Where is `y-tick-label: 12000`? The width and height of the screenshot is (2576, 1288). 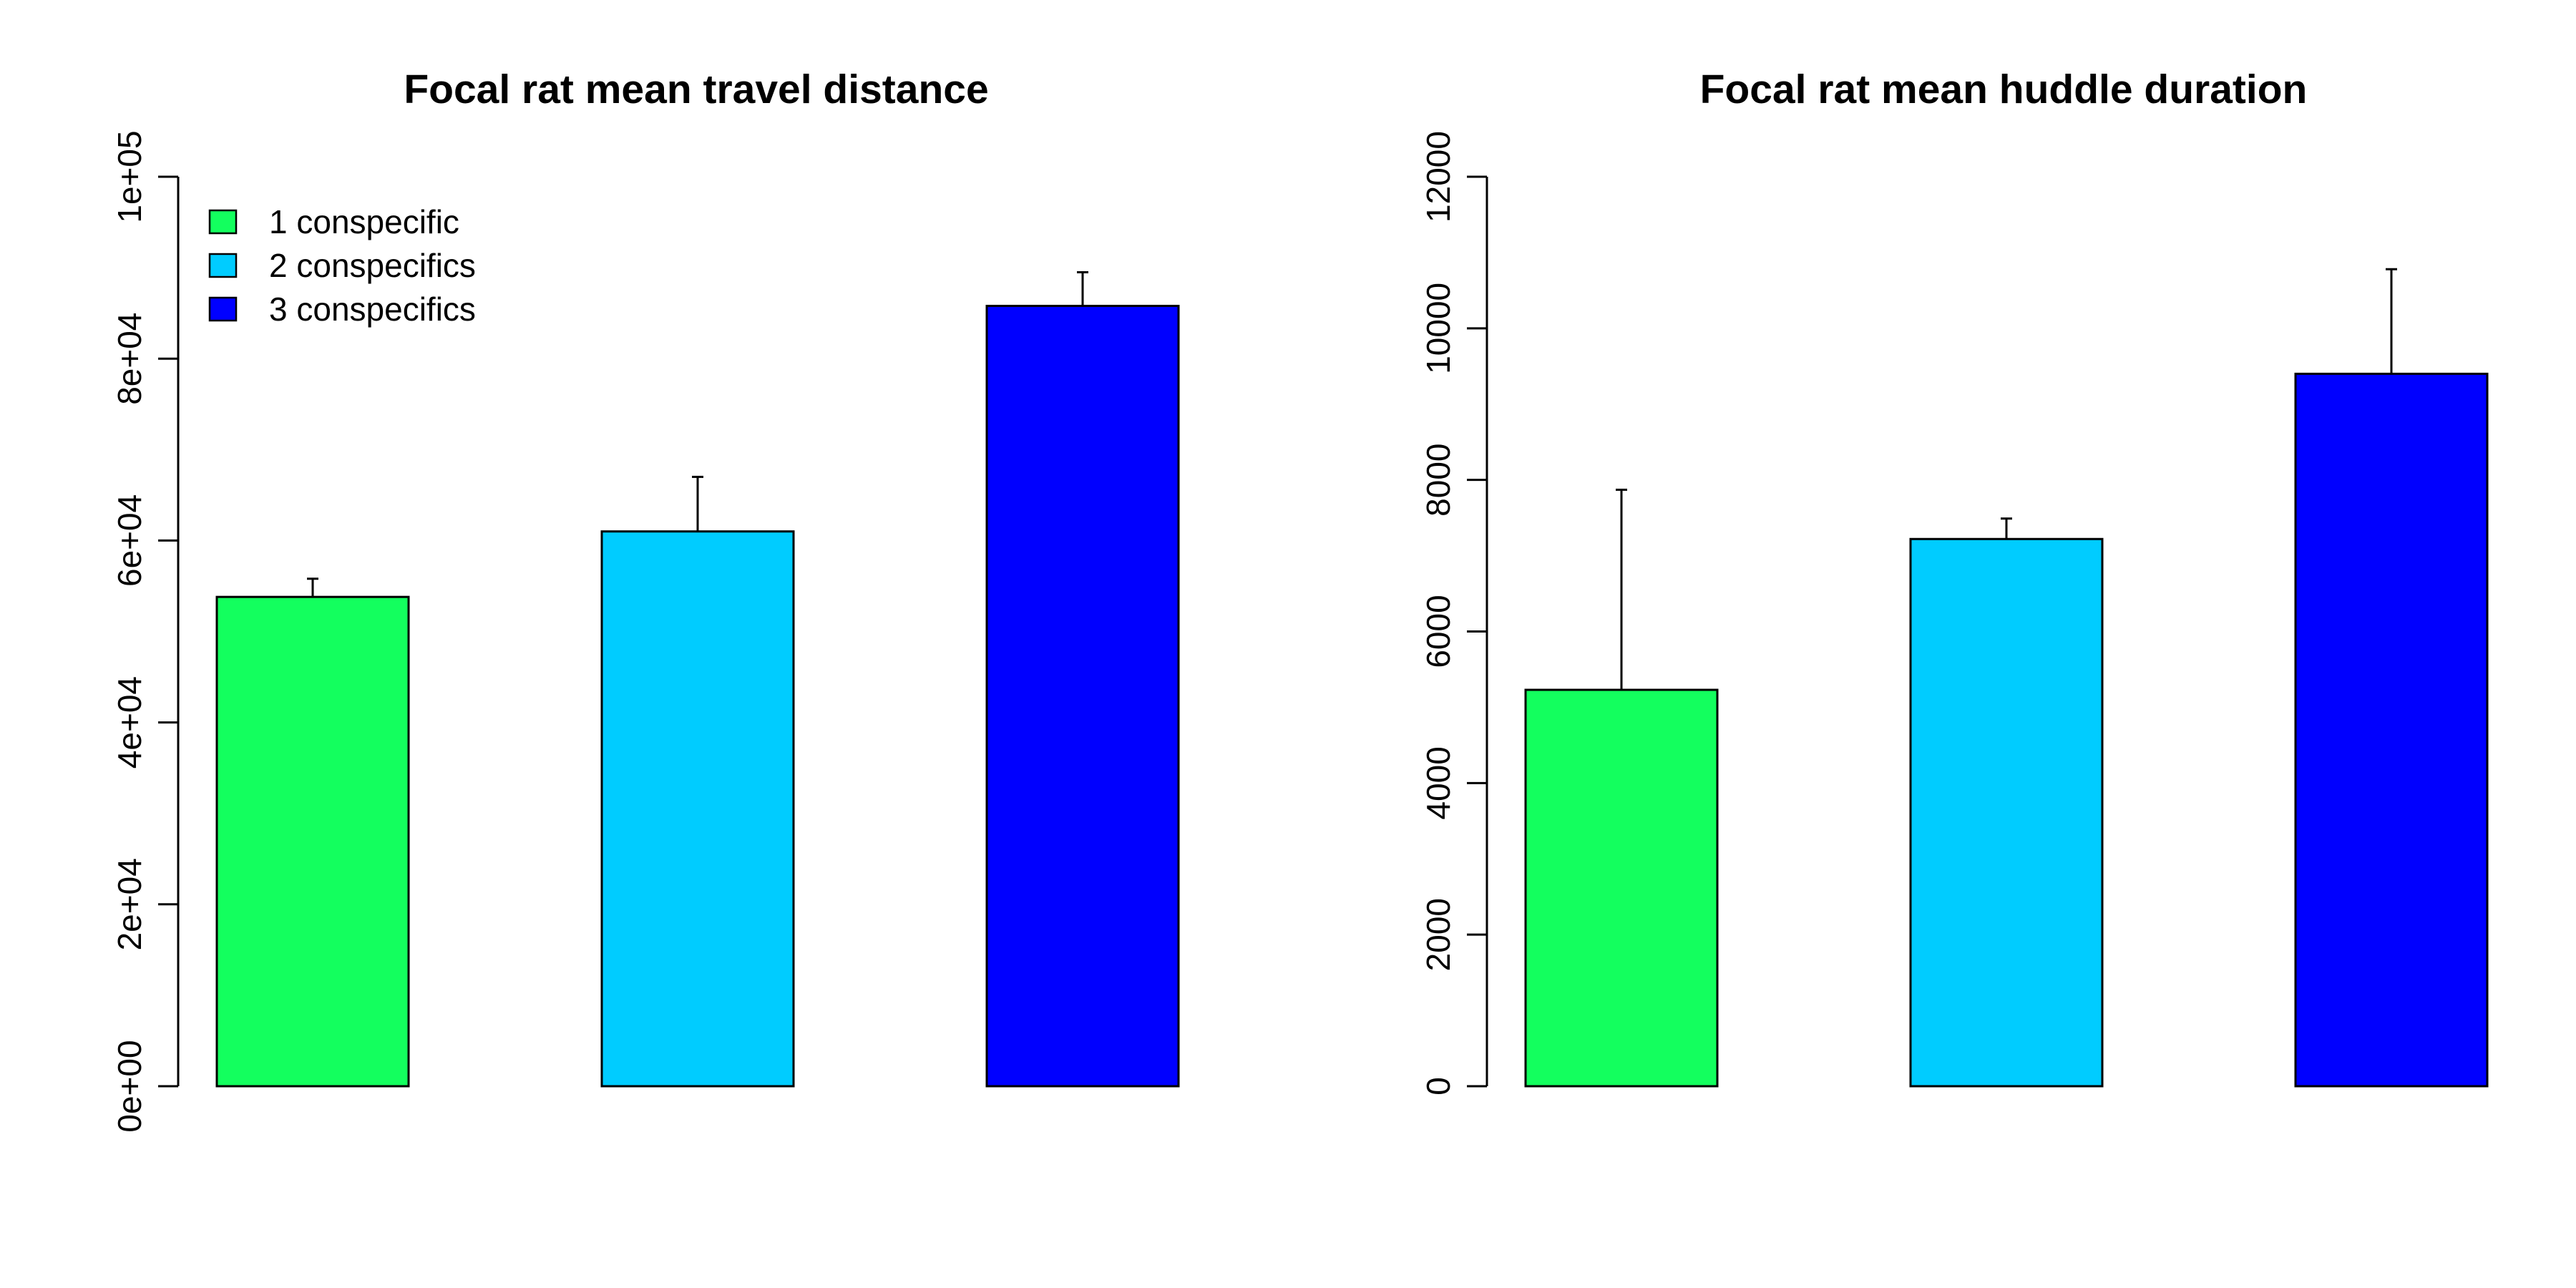 y-tick-label: 12000 is located at coordinates (1438, 177).